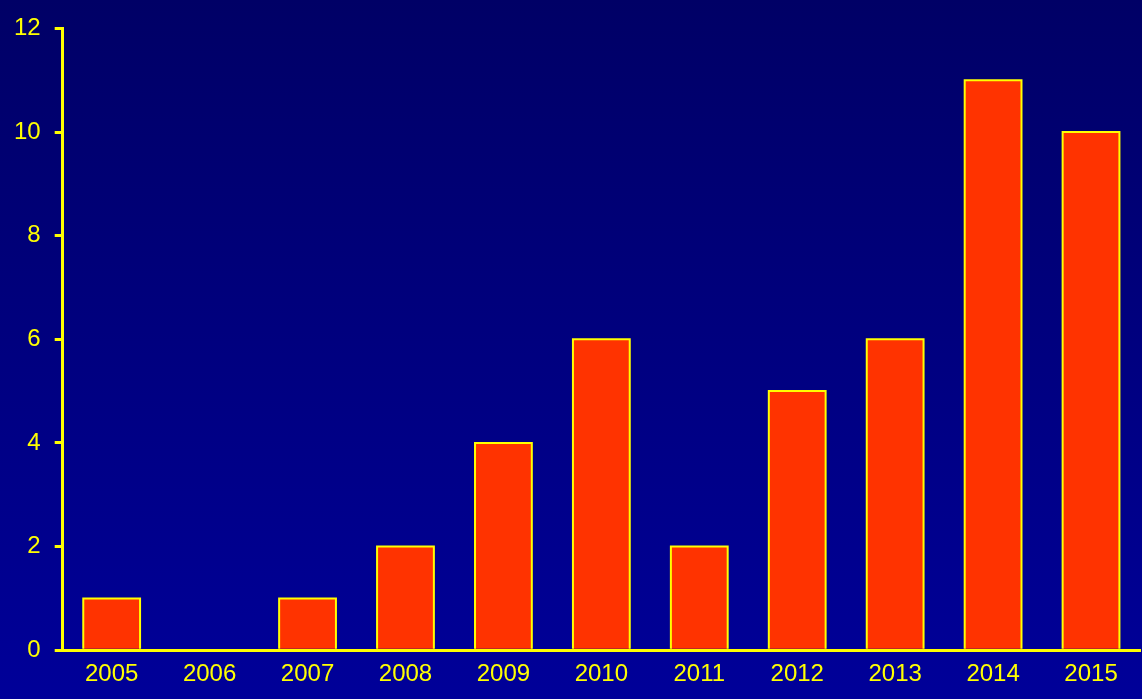 Image resolution: width=1142 pixels, height=699 pixels. I want to click on y-tick-label: 2, so click(34, 545).